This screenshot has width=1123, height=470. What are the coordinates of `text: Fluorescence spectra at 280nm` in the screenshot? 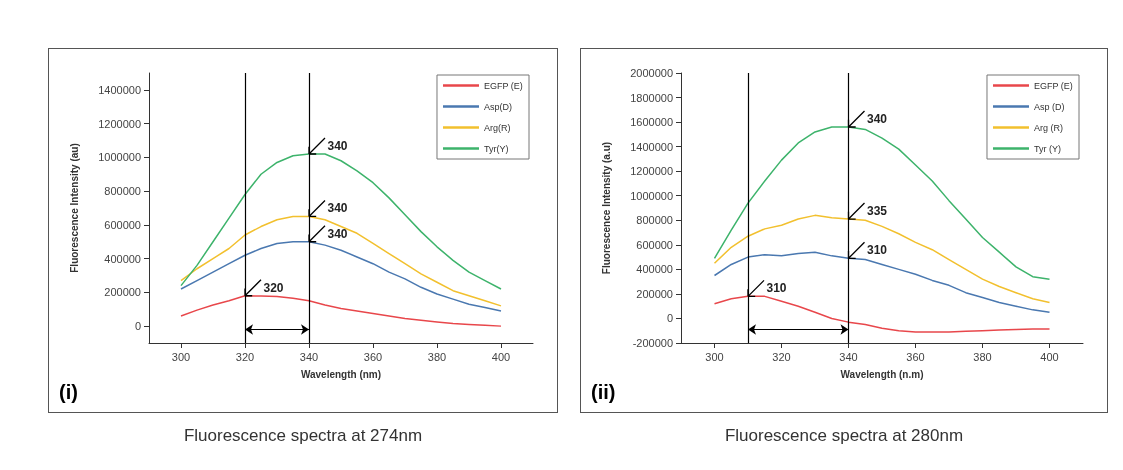 It's located at (844, 436).